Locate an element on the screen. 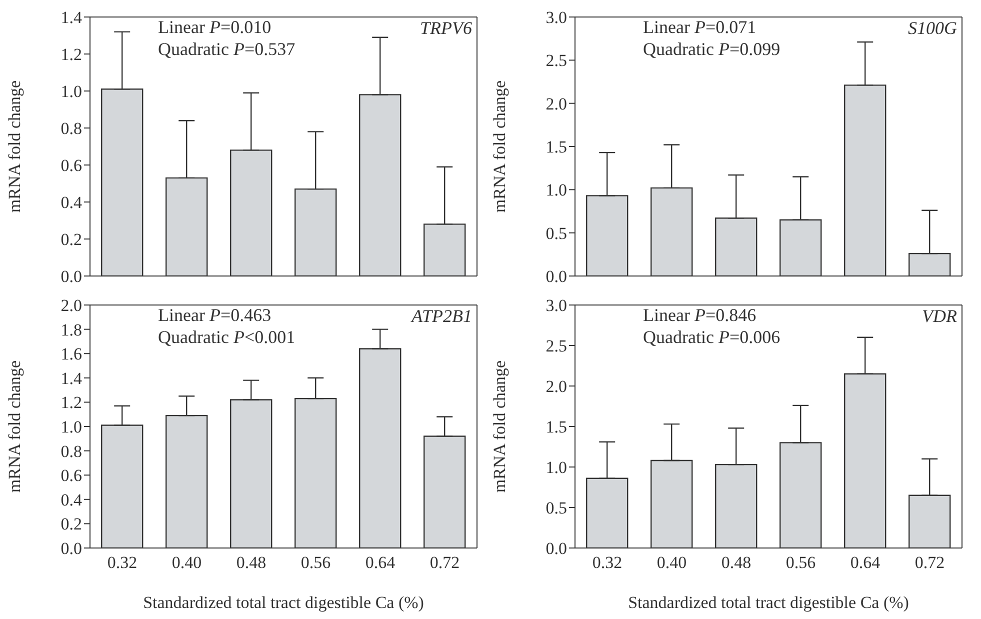  y-tick-label: 1.6 is located at coordinates (71, 354).